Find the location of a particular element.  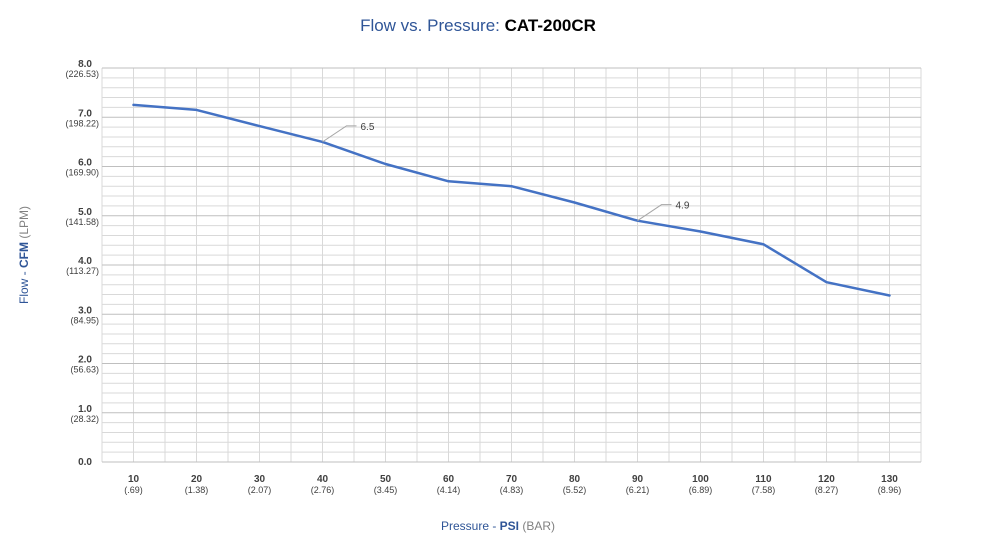

chart-title-model: CAT-200CR is located at coordinates (550, 25).